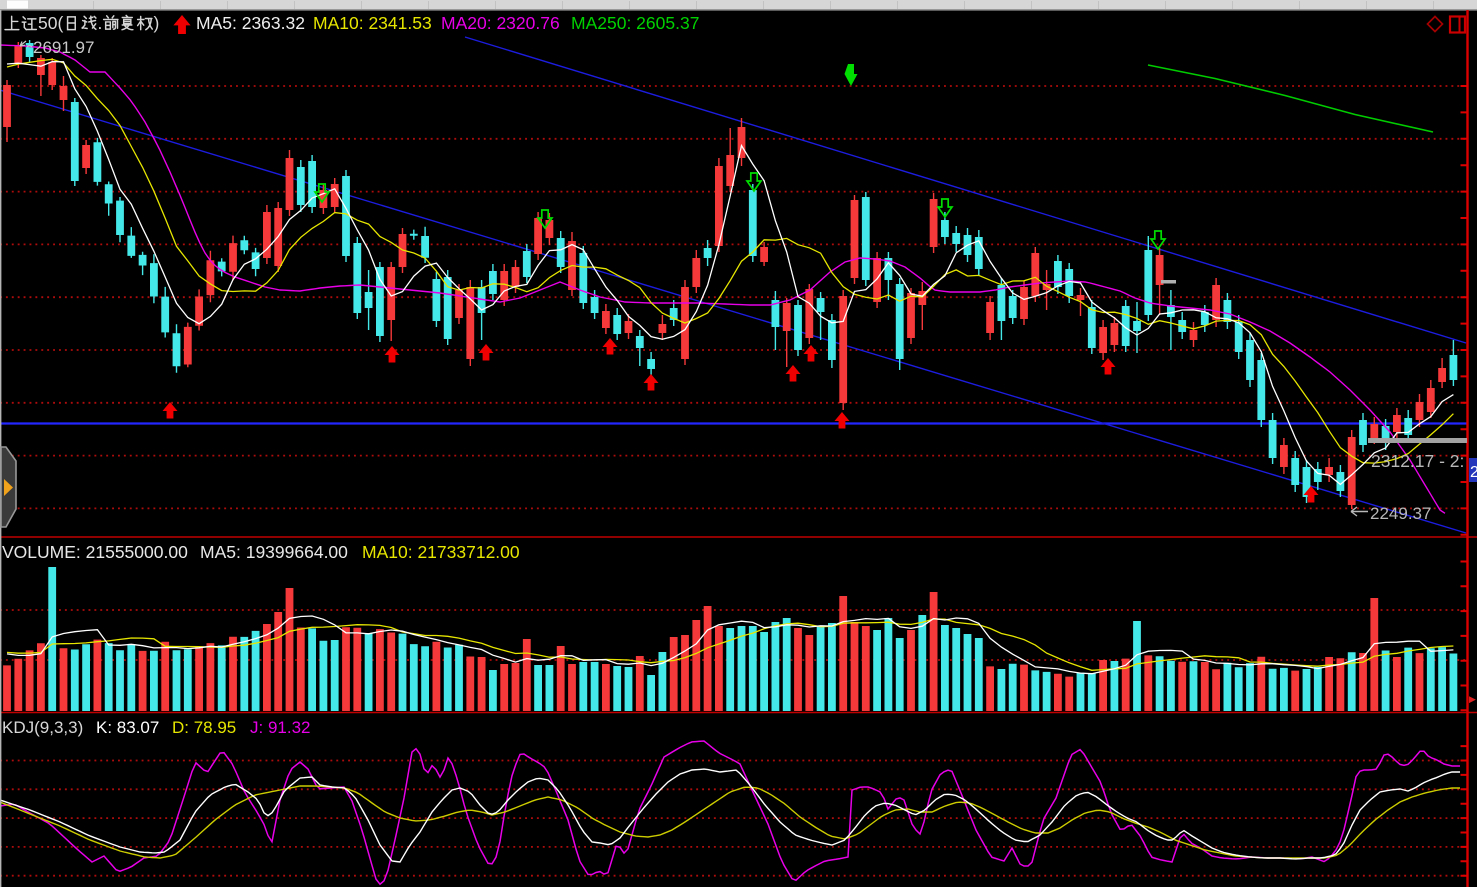  Describe the element at coordinates (372, 23) in the screenshot. I see `svg-text: MA10: 2341.53` at that location.